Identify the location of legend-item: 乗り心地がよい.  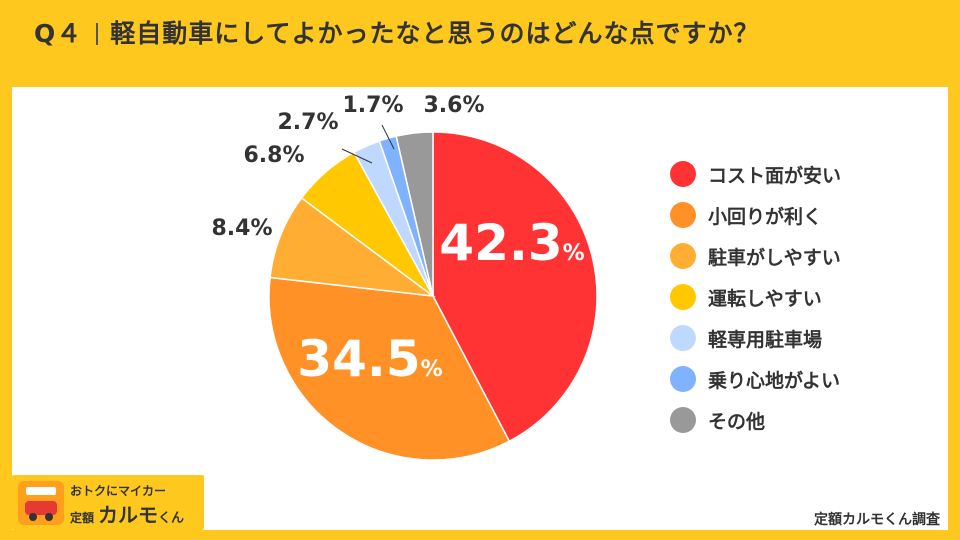
(755, 379).